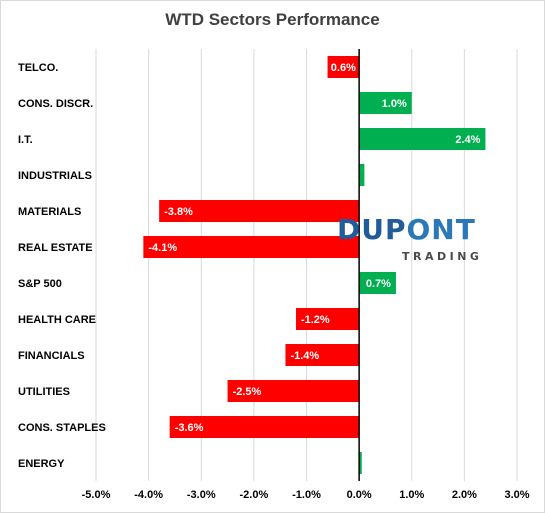 This screenshot has height=513, width=545. What do you see at coordinates (315, 320) in the screenshot?
I see `data-label: -1.2%` at bounding box center [315, 320].